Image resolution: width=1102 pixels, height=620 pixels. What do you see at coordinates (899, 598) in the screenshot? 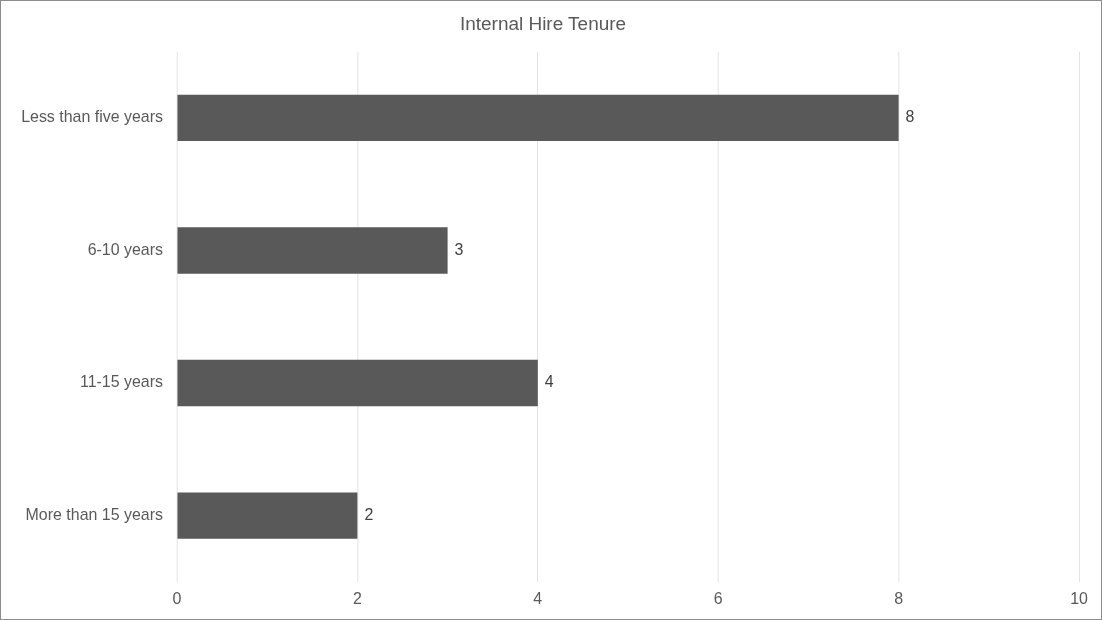
I see `x-tick-label: 8` at bounding box center [899, 598].